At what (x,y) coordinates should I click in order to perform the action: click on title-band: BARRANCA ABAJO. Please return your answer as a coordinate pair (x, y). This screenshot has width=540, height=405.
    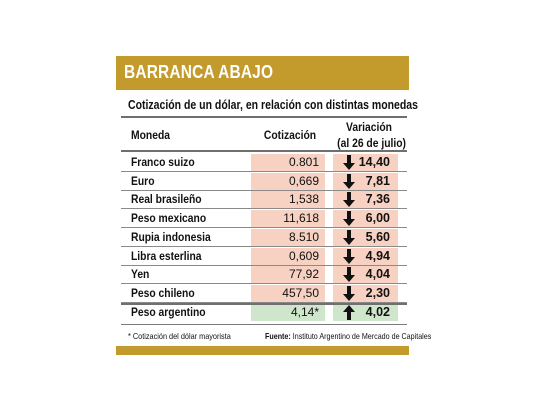
    Looking at the image, I should click on (262, 73).